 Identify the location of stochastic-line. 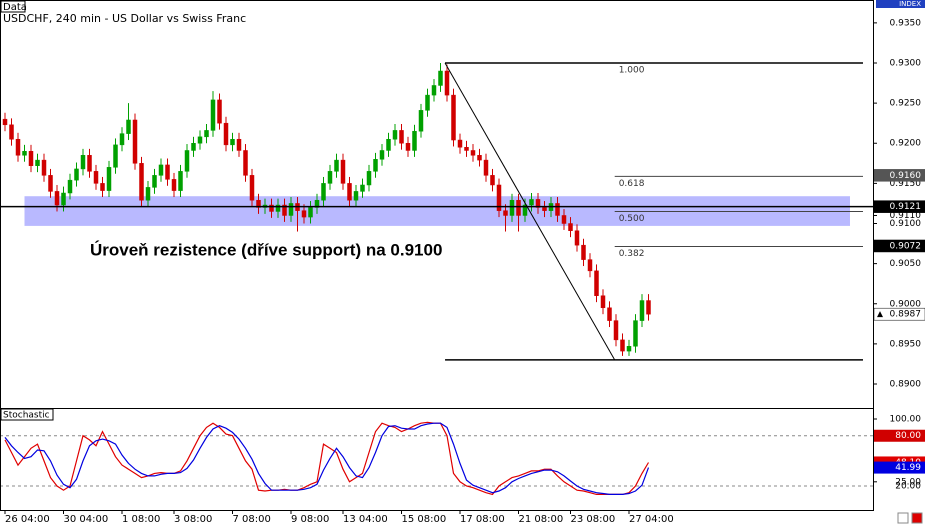
(327, 458).